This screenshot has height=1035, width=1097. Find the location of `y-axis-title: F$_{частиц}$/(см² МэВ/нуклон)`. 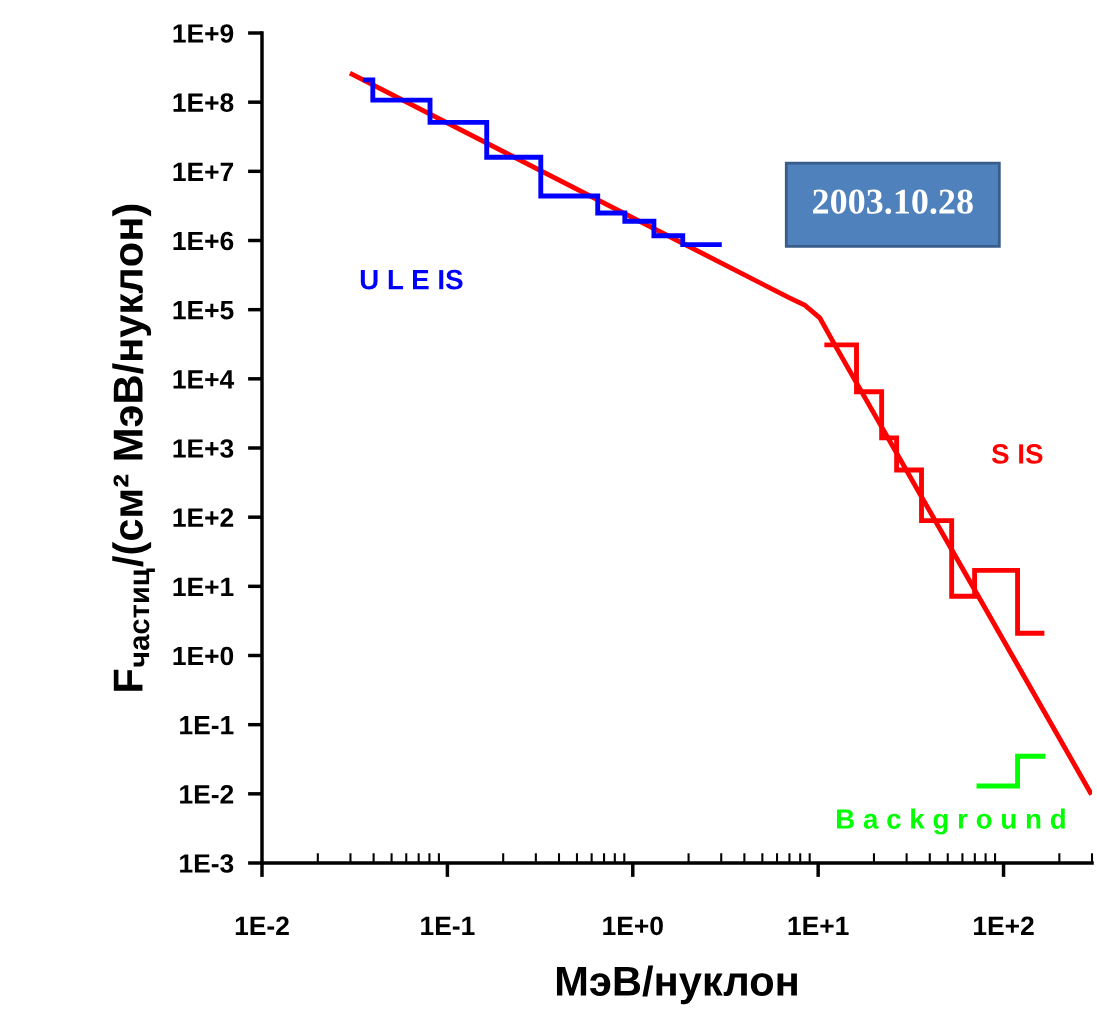

y-axis-title: F$_{частиц}$/(см² МэВ/нуклон) is located at coordinates (133, 447).